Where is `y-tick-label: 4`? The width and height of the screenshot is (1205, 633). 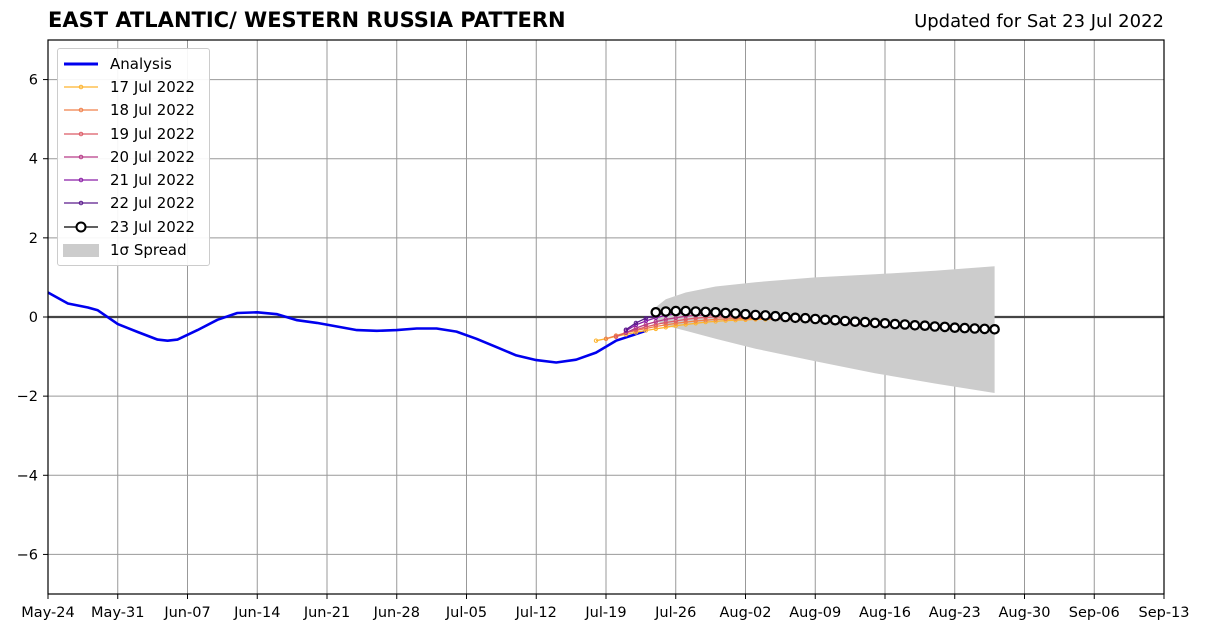
y-tick-label: 4 is located at coordinates (33, 160).